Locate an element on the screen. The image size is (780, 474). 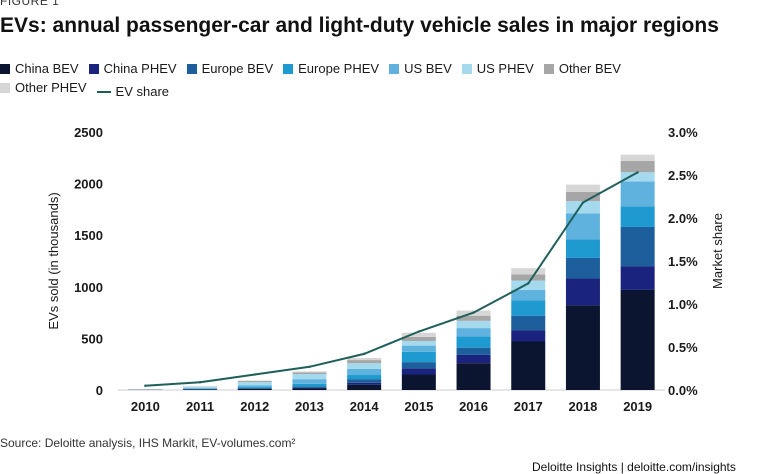
legend-item: US PHEV is located at coordinates (498, 69).